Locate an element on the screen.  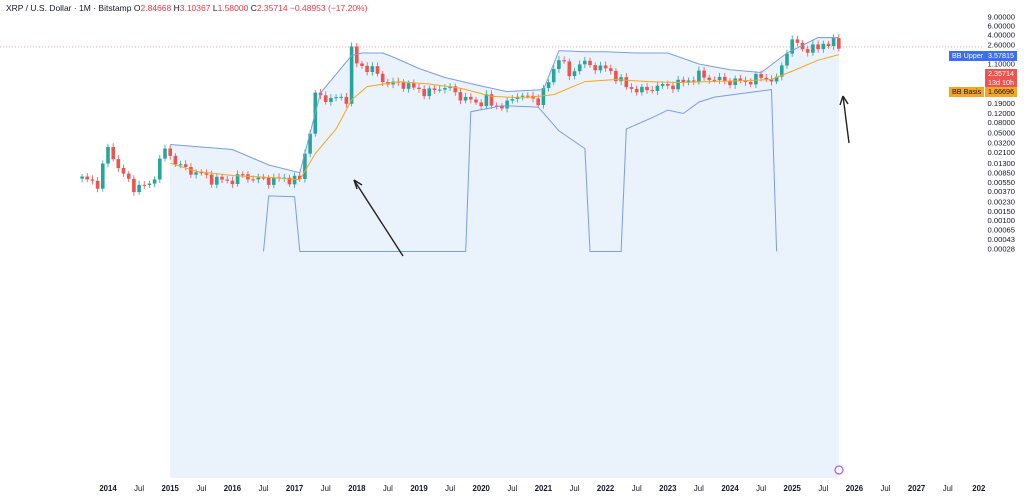
bb-basis-value: 1.66696 is located at coordinates (1001, 92).